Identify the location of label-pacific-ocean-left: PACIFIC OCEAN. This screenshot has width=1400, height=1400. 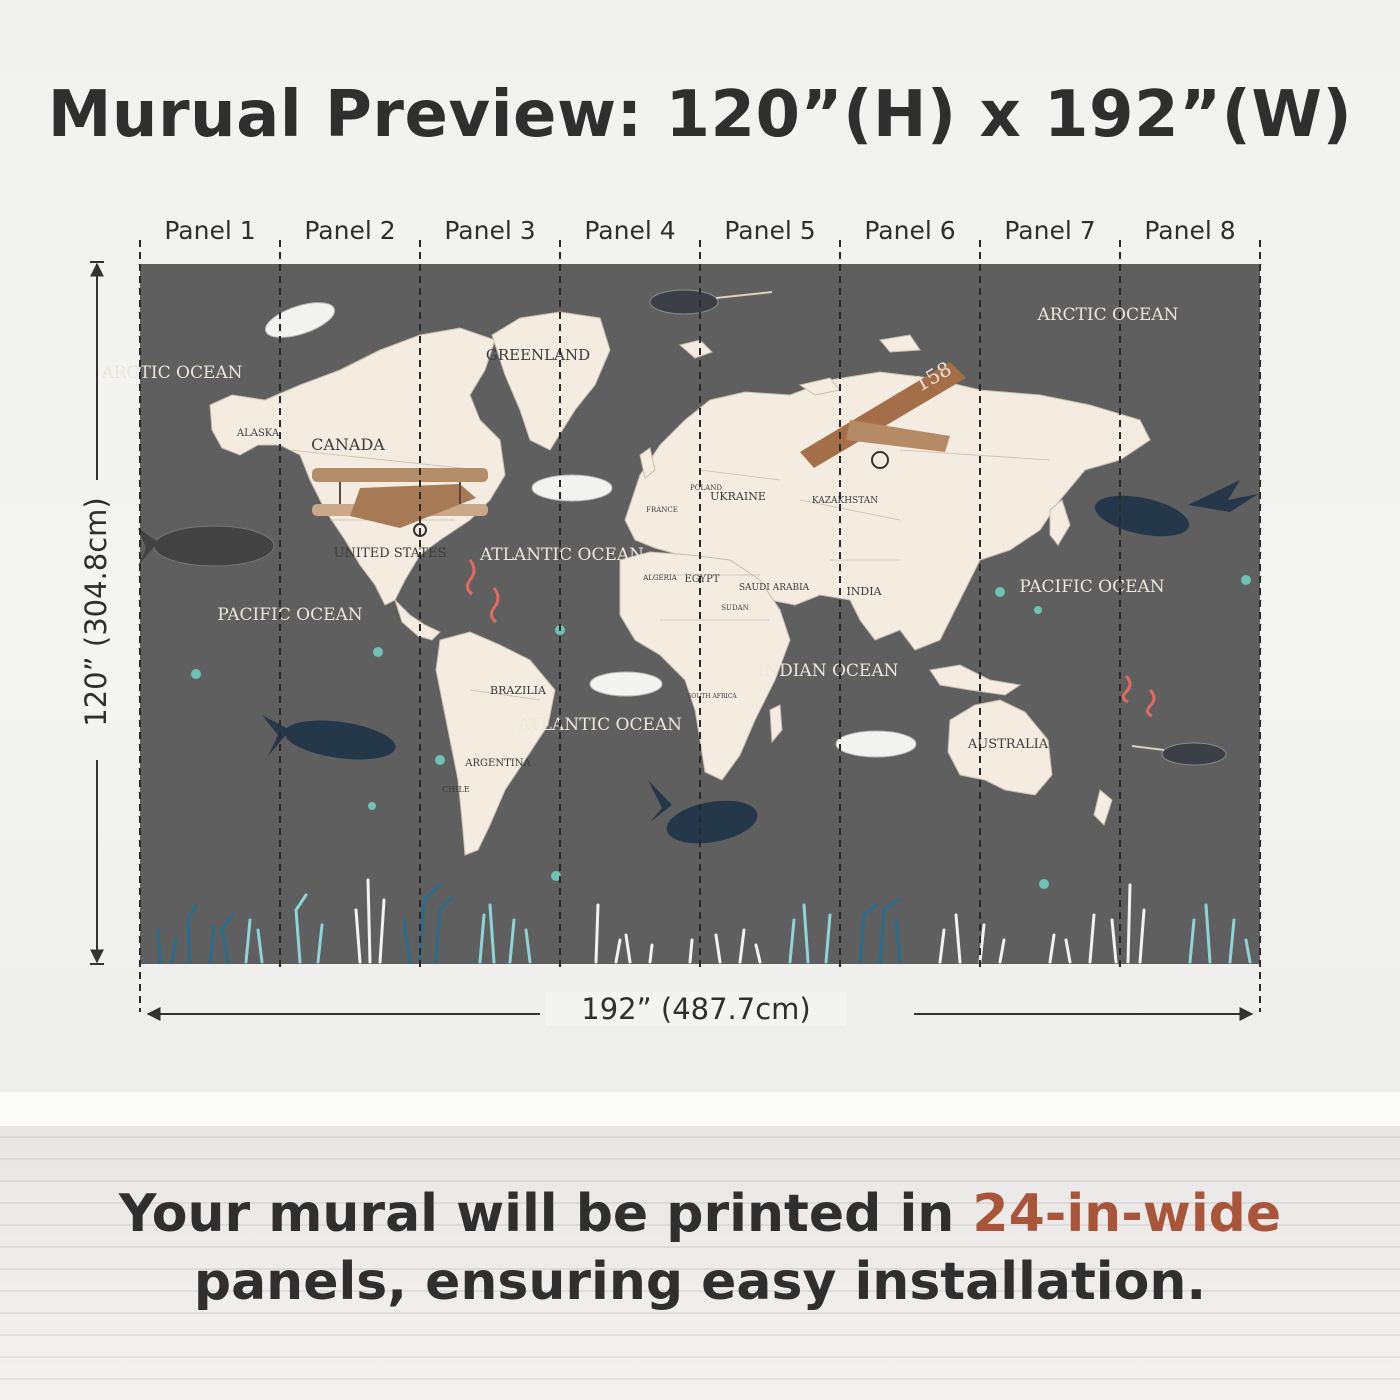
(289, 615).